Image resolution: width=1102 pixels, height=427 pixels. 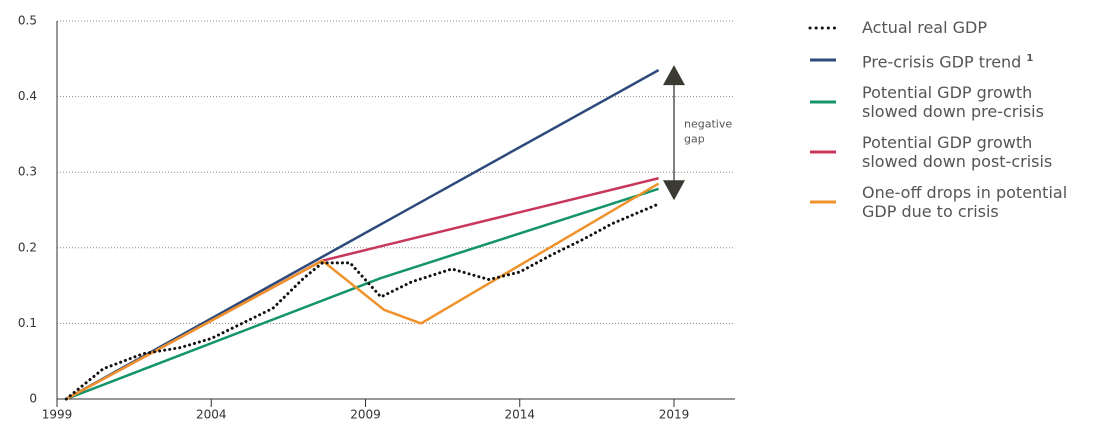 What do you see at coordinates (211, 415) in the screenshot?
I see `x-tick-label: 2004` at bounding box center [211, 415].